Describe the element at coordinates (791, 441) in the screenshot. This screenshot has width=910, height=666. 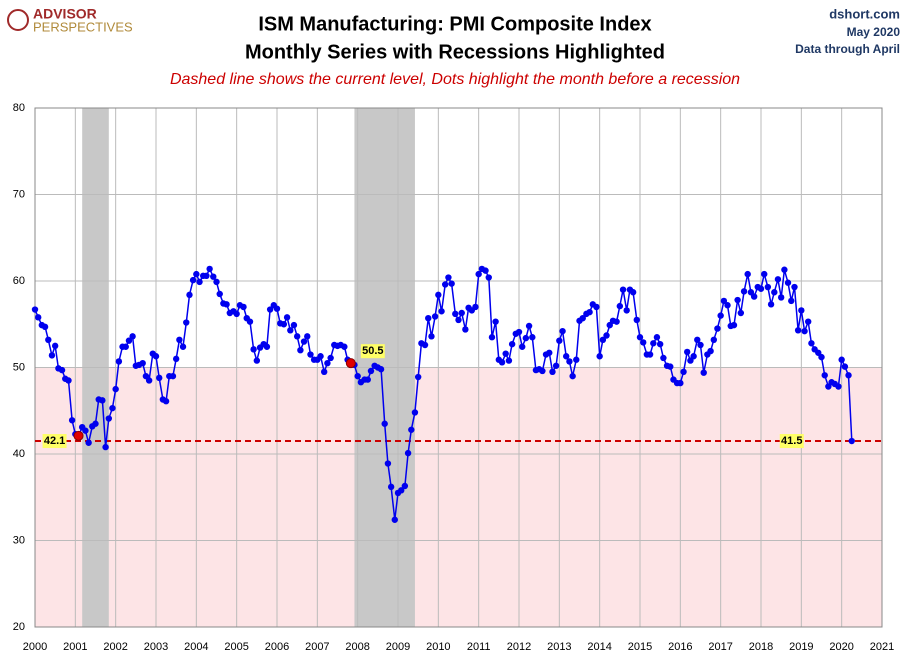
I see `label-bg` at that location.